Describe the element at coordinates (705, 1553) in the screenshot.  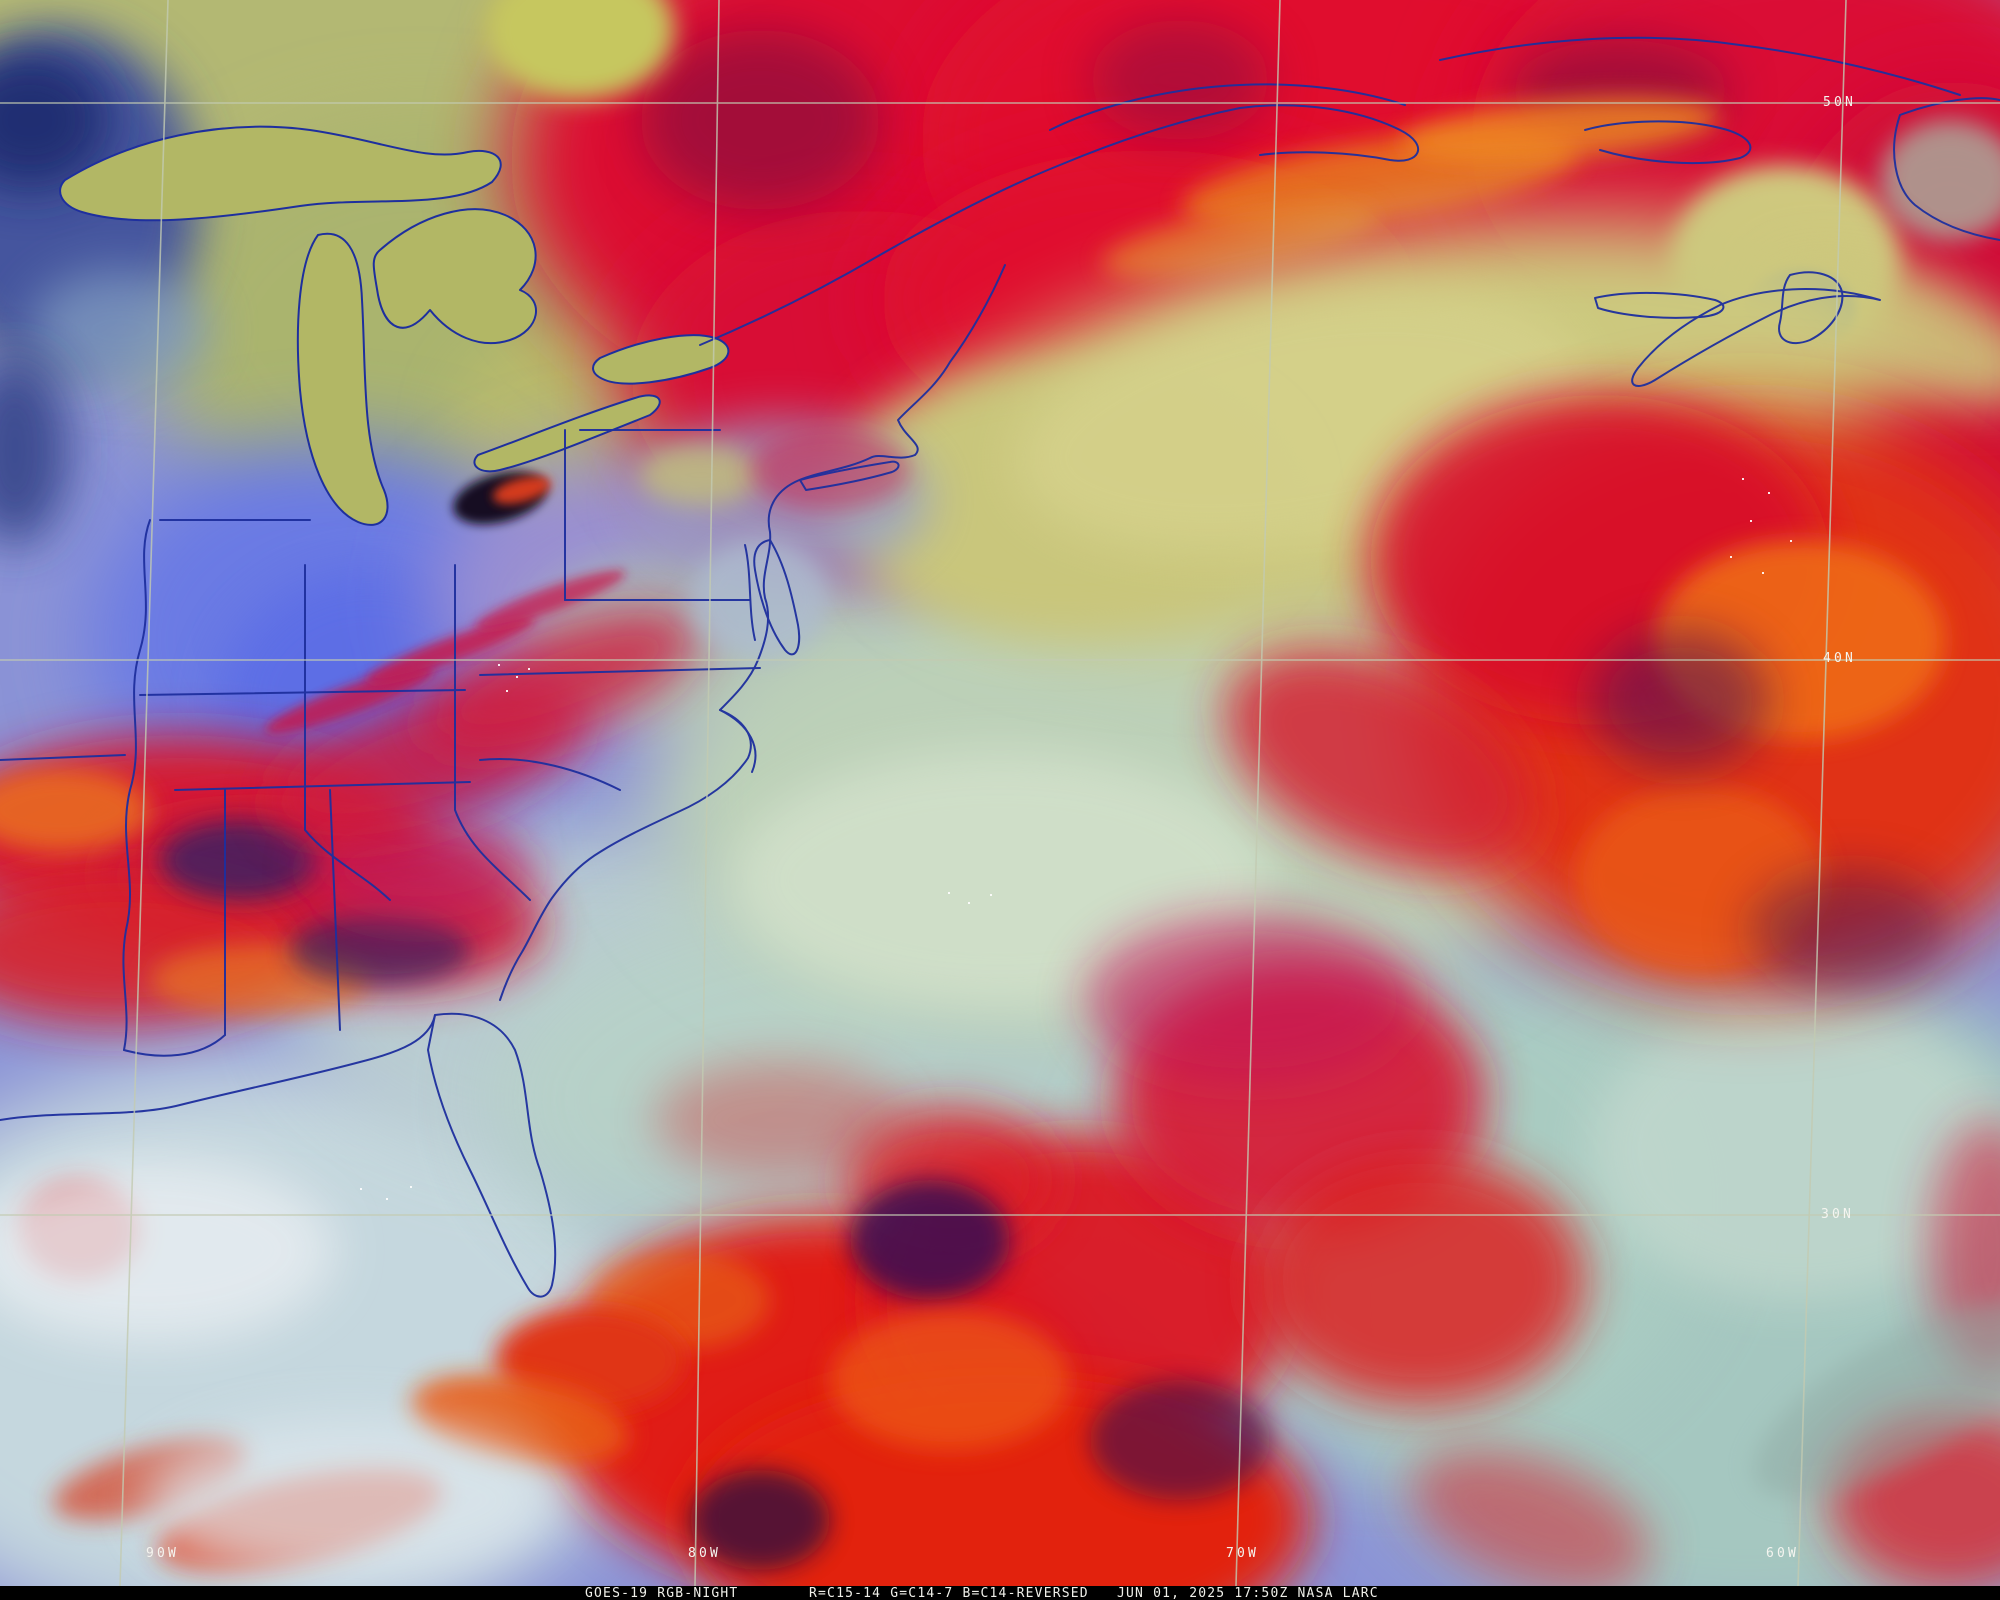
I see `lon-label-80w: 80W` at that location.